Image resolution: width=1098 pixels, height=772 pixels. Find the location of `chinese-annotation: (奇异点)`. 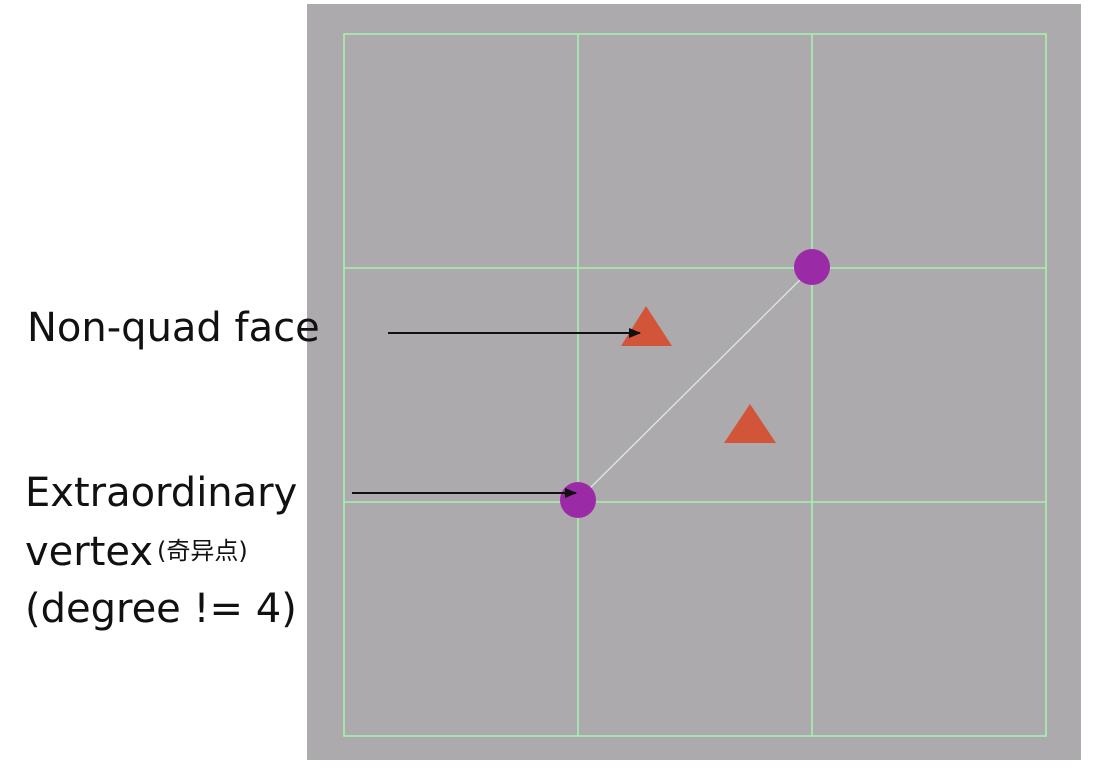

chinese-annotation: (奇异点) is located at coordinates (202, 551).